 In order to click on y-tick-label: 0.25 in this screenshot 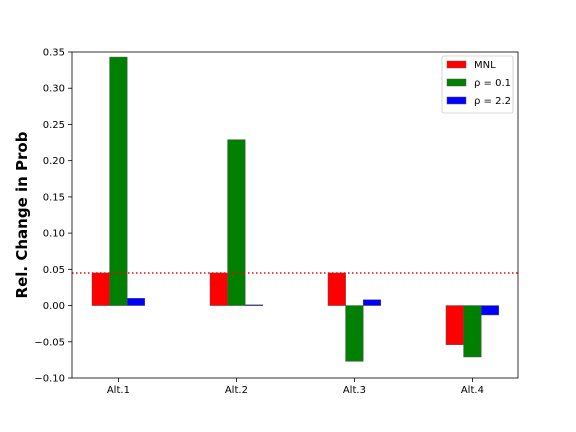, I will do `click(54, 125)`.